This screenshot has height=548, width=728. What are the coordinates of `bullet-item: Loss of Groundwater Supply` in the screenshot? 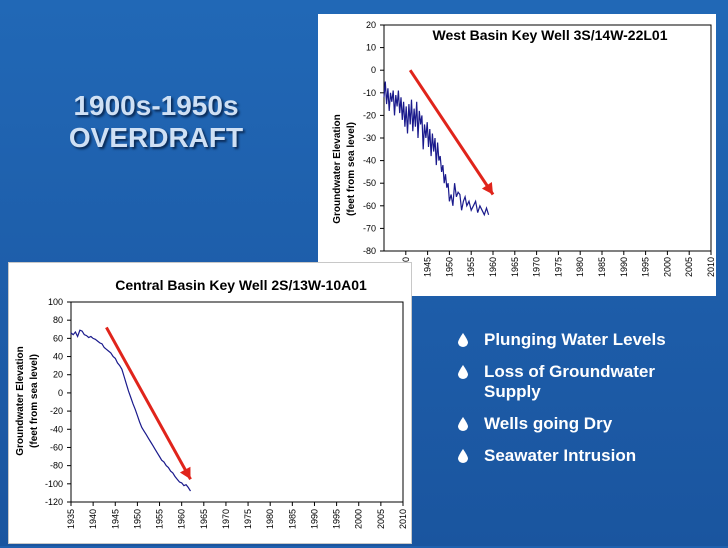 It's located at (582, 382).